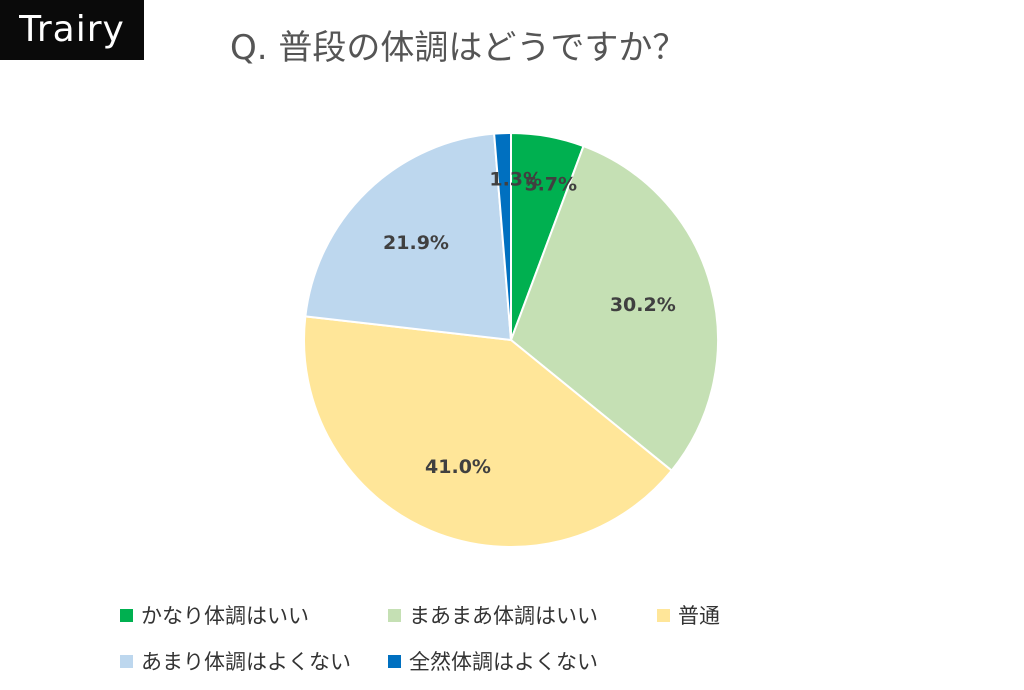 The width and height of the screenshot is (1024, 690). I want to click on legend-item-4: あまり体調はよくない, so click(235, 661).